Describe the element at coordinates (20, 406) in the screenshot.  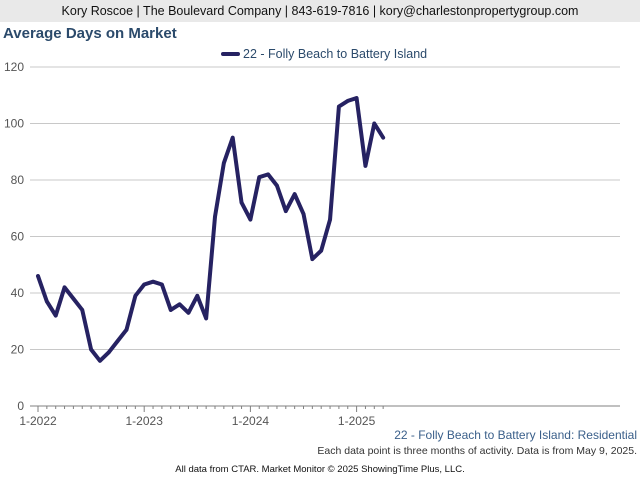
I see `y-tick-label: 0` at that location.